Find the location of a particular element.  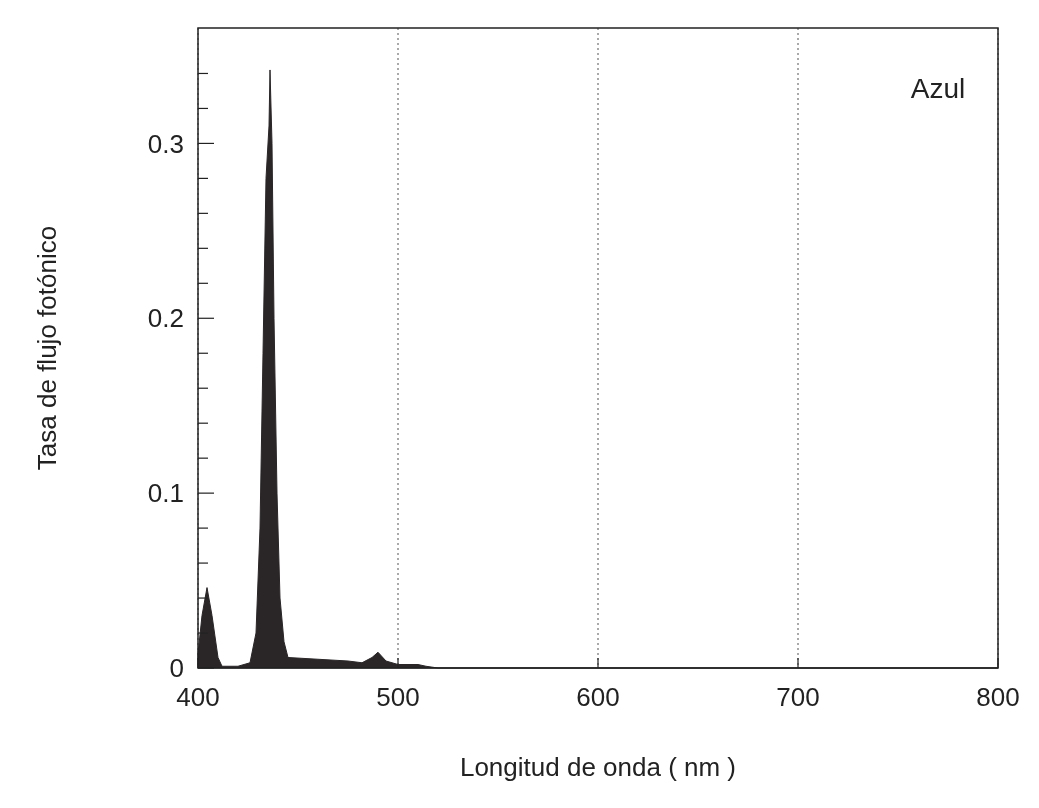

x-tick-label: 400 is located at coordinates (198, 697).